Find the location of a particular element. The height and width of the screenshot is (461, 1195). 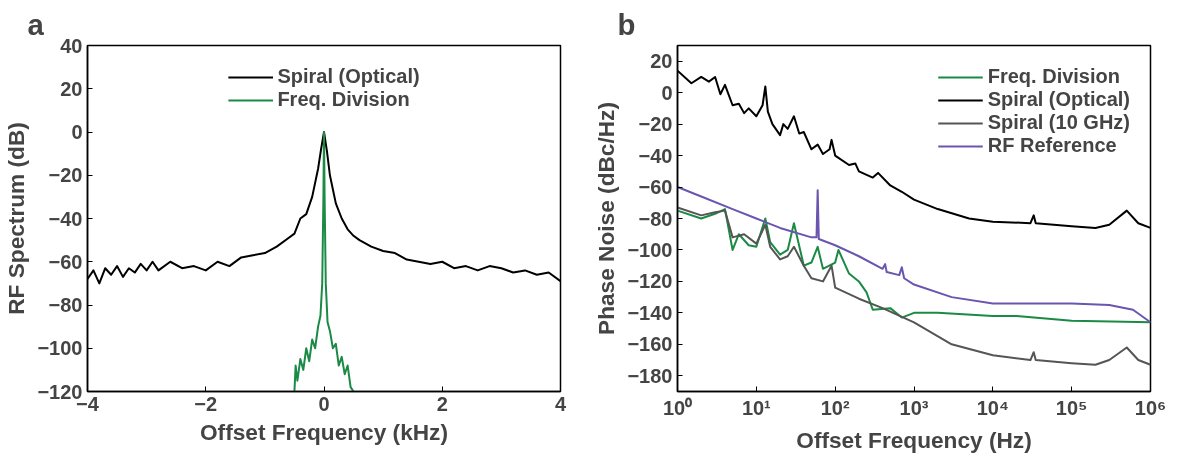

legend-label: RF Reference is located at coordinates (1052, 145).